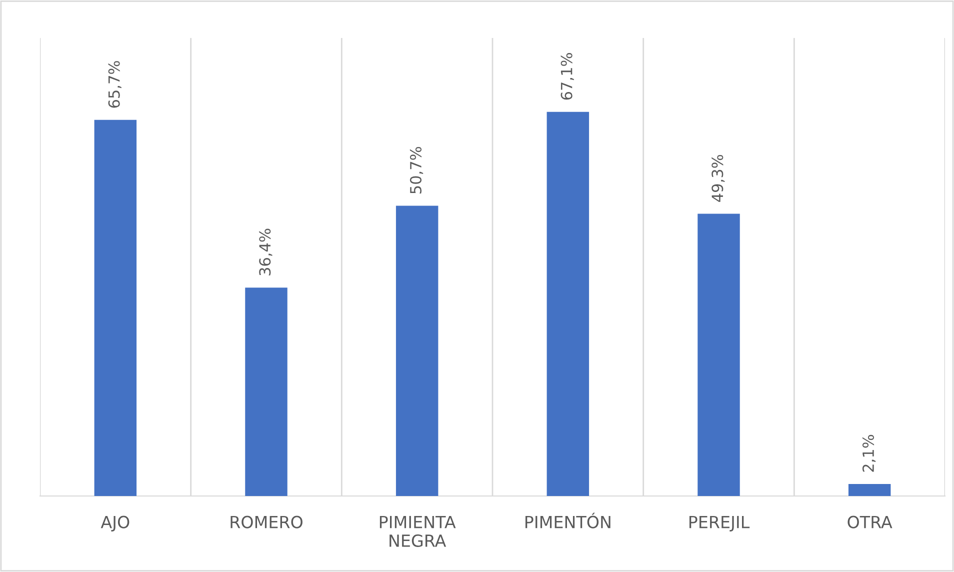 This screenshot has height=572, width=954. I want to click on x-tick-label: PIMENTÓN, so click(567, 520).